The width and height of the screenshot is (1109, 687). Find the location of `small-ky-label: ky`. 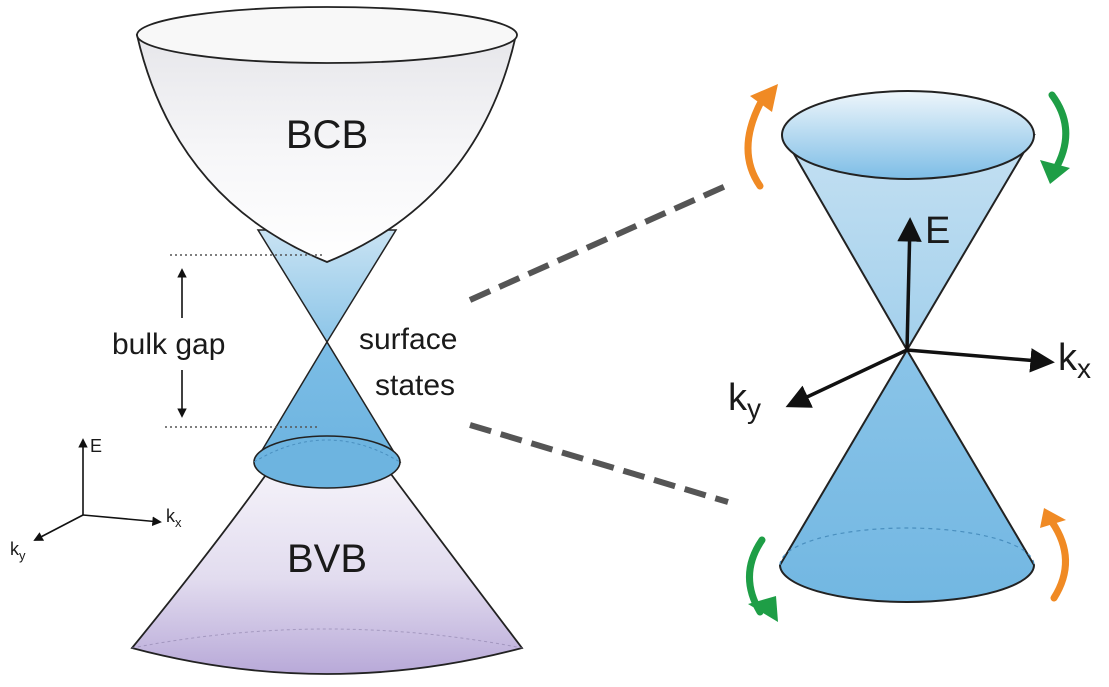

small-ky-label: ky is located at coordinates (18, 551).